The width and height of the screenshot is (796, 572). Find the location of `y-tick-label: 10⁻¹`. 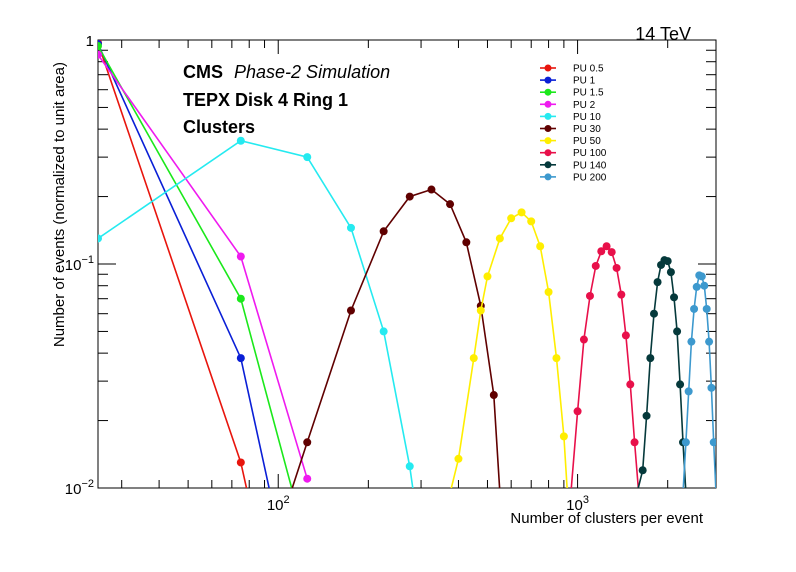

y-tick-label: 10⁻¹ is located at coordinates (79, 264).